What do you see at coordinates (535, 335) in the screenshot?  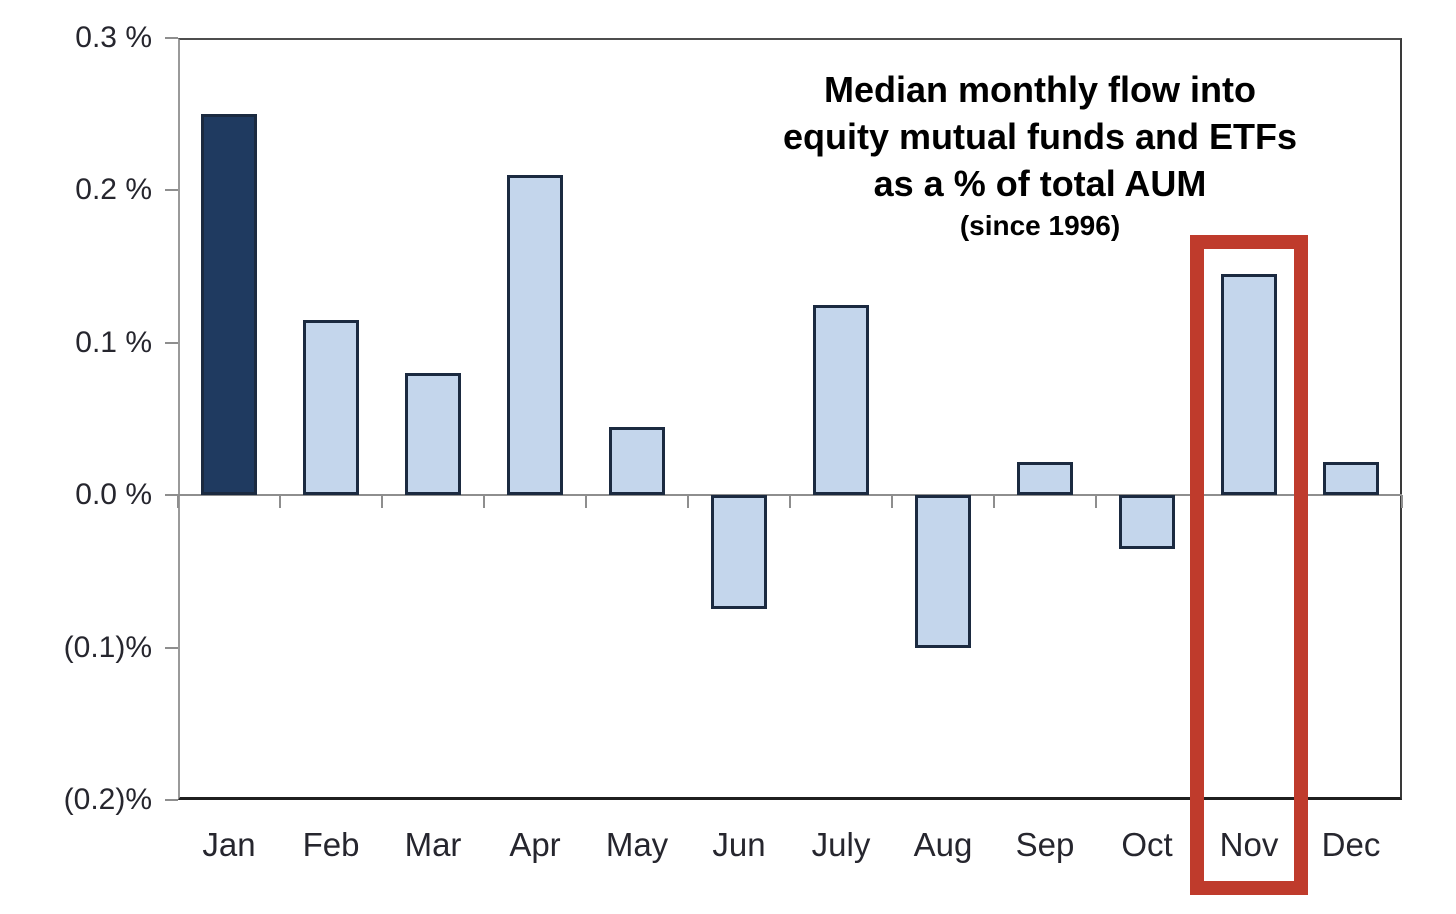 I see `bar-apr` at bounding box center [535, 335].